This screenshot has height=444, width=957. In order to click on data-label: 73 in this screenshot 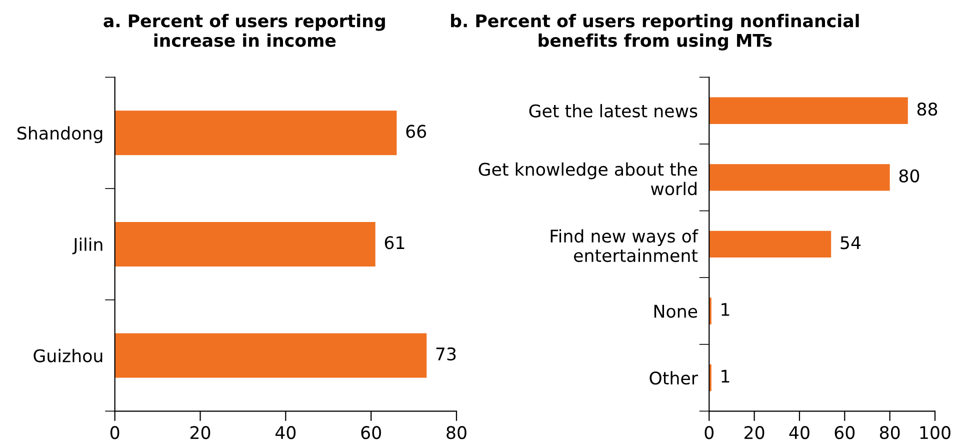, I will do `click(446, 354)`.